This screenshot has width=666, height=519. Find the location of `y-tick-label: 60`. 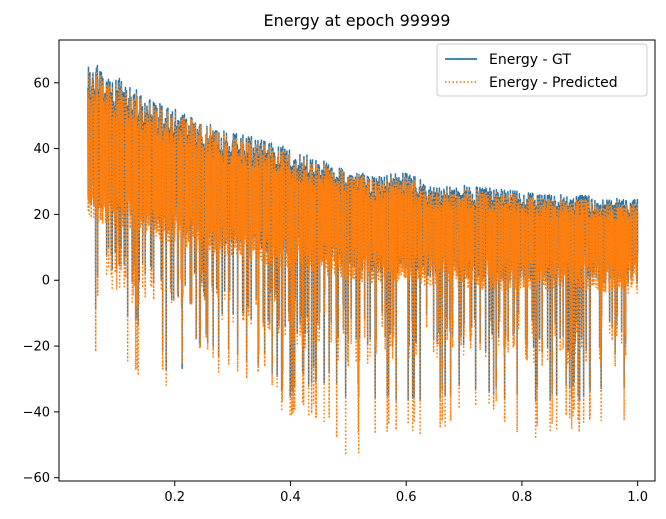

y-tick-label: 60 is located at coordinates (41, 83).